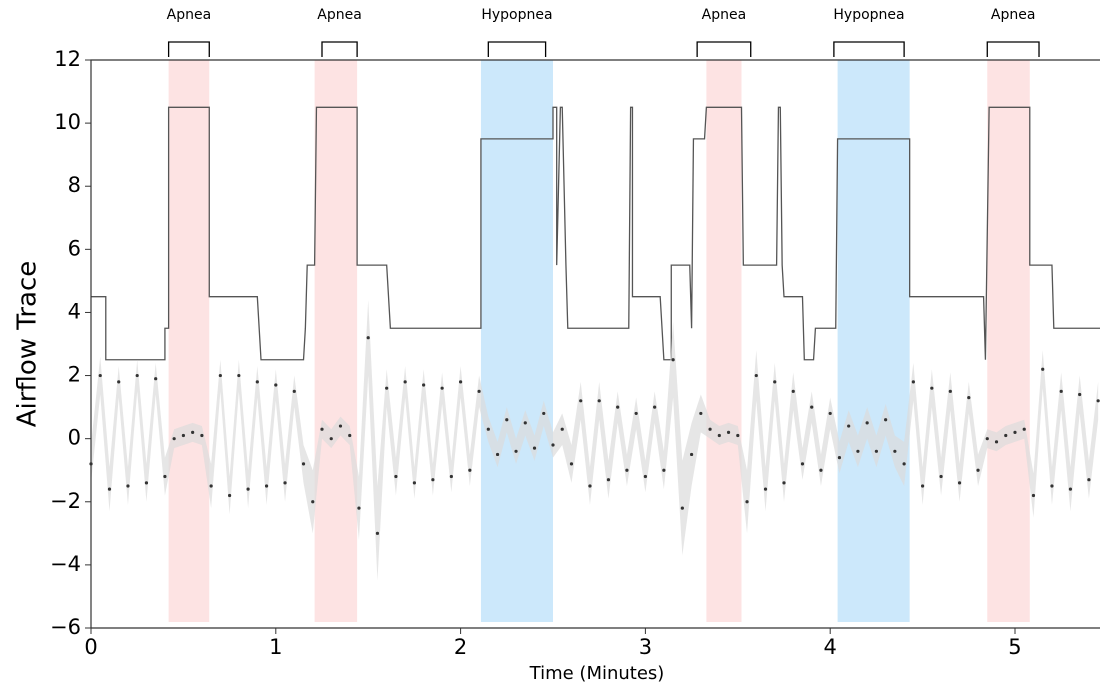 Image resolution: width=1101 pixels, height=688 pixels. Describe the element at coordinates (830, 647) in the screenshot. I see `x-tick-label: 4` at that location.